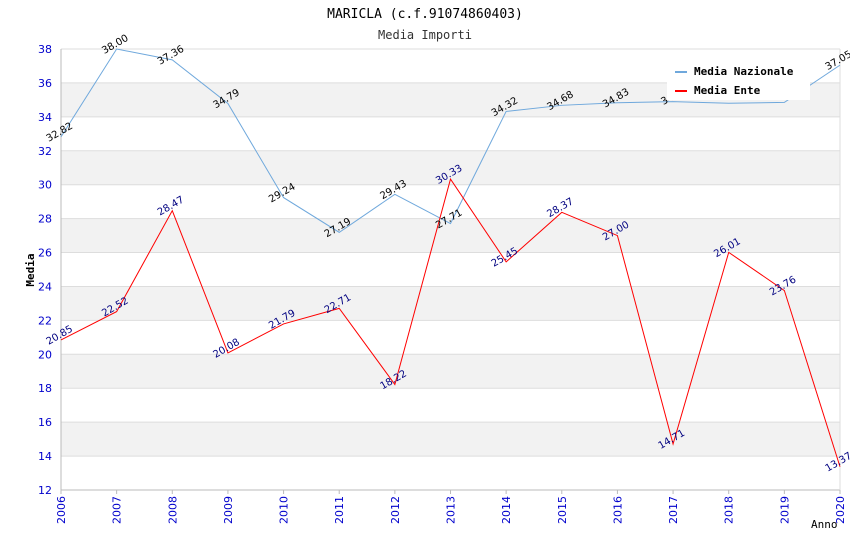 The image size is (850, 550). Describe the element at coordinates (506, 510) in the screenshot. I see `x-tick-label: 2014` at that location.